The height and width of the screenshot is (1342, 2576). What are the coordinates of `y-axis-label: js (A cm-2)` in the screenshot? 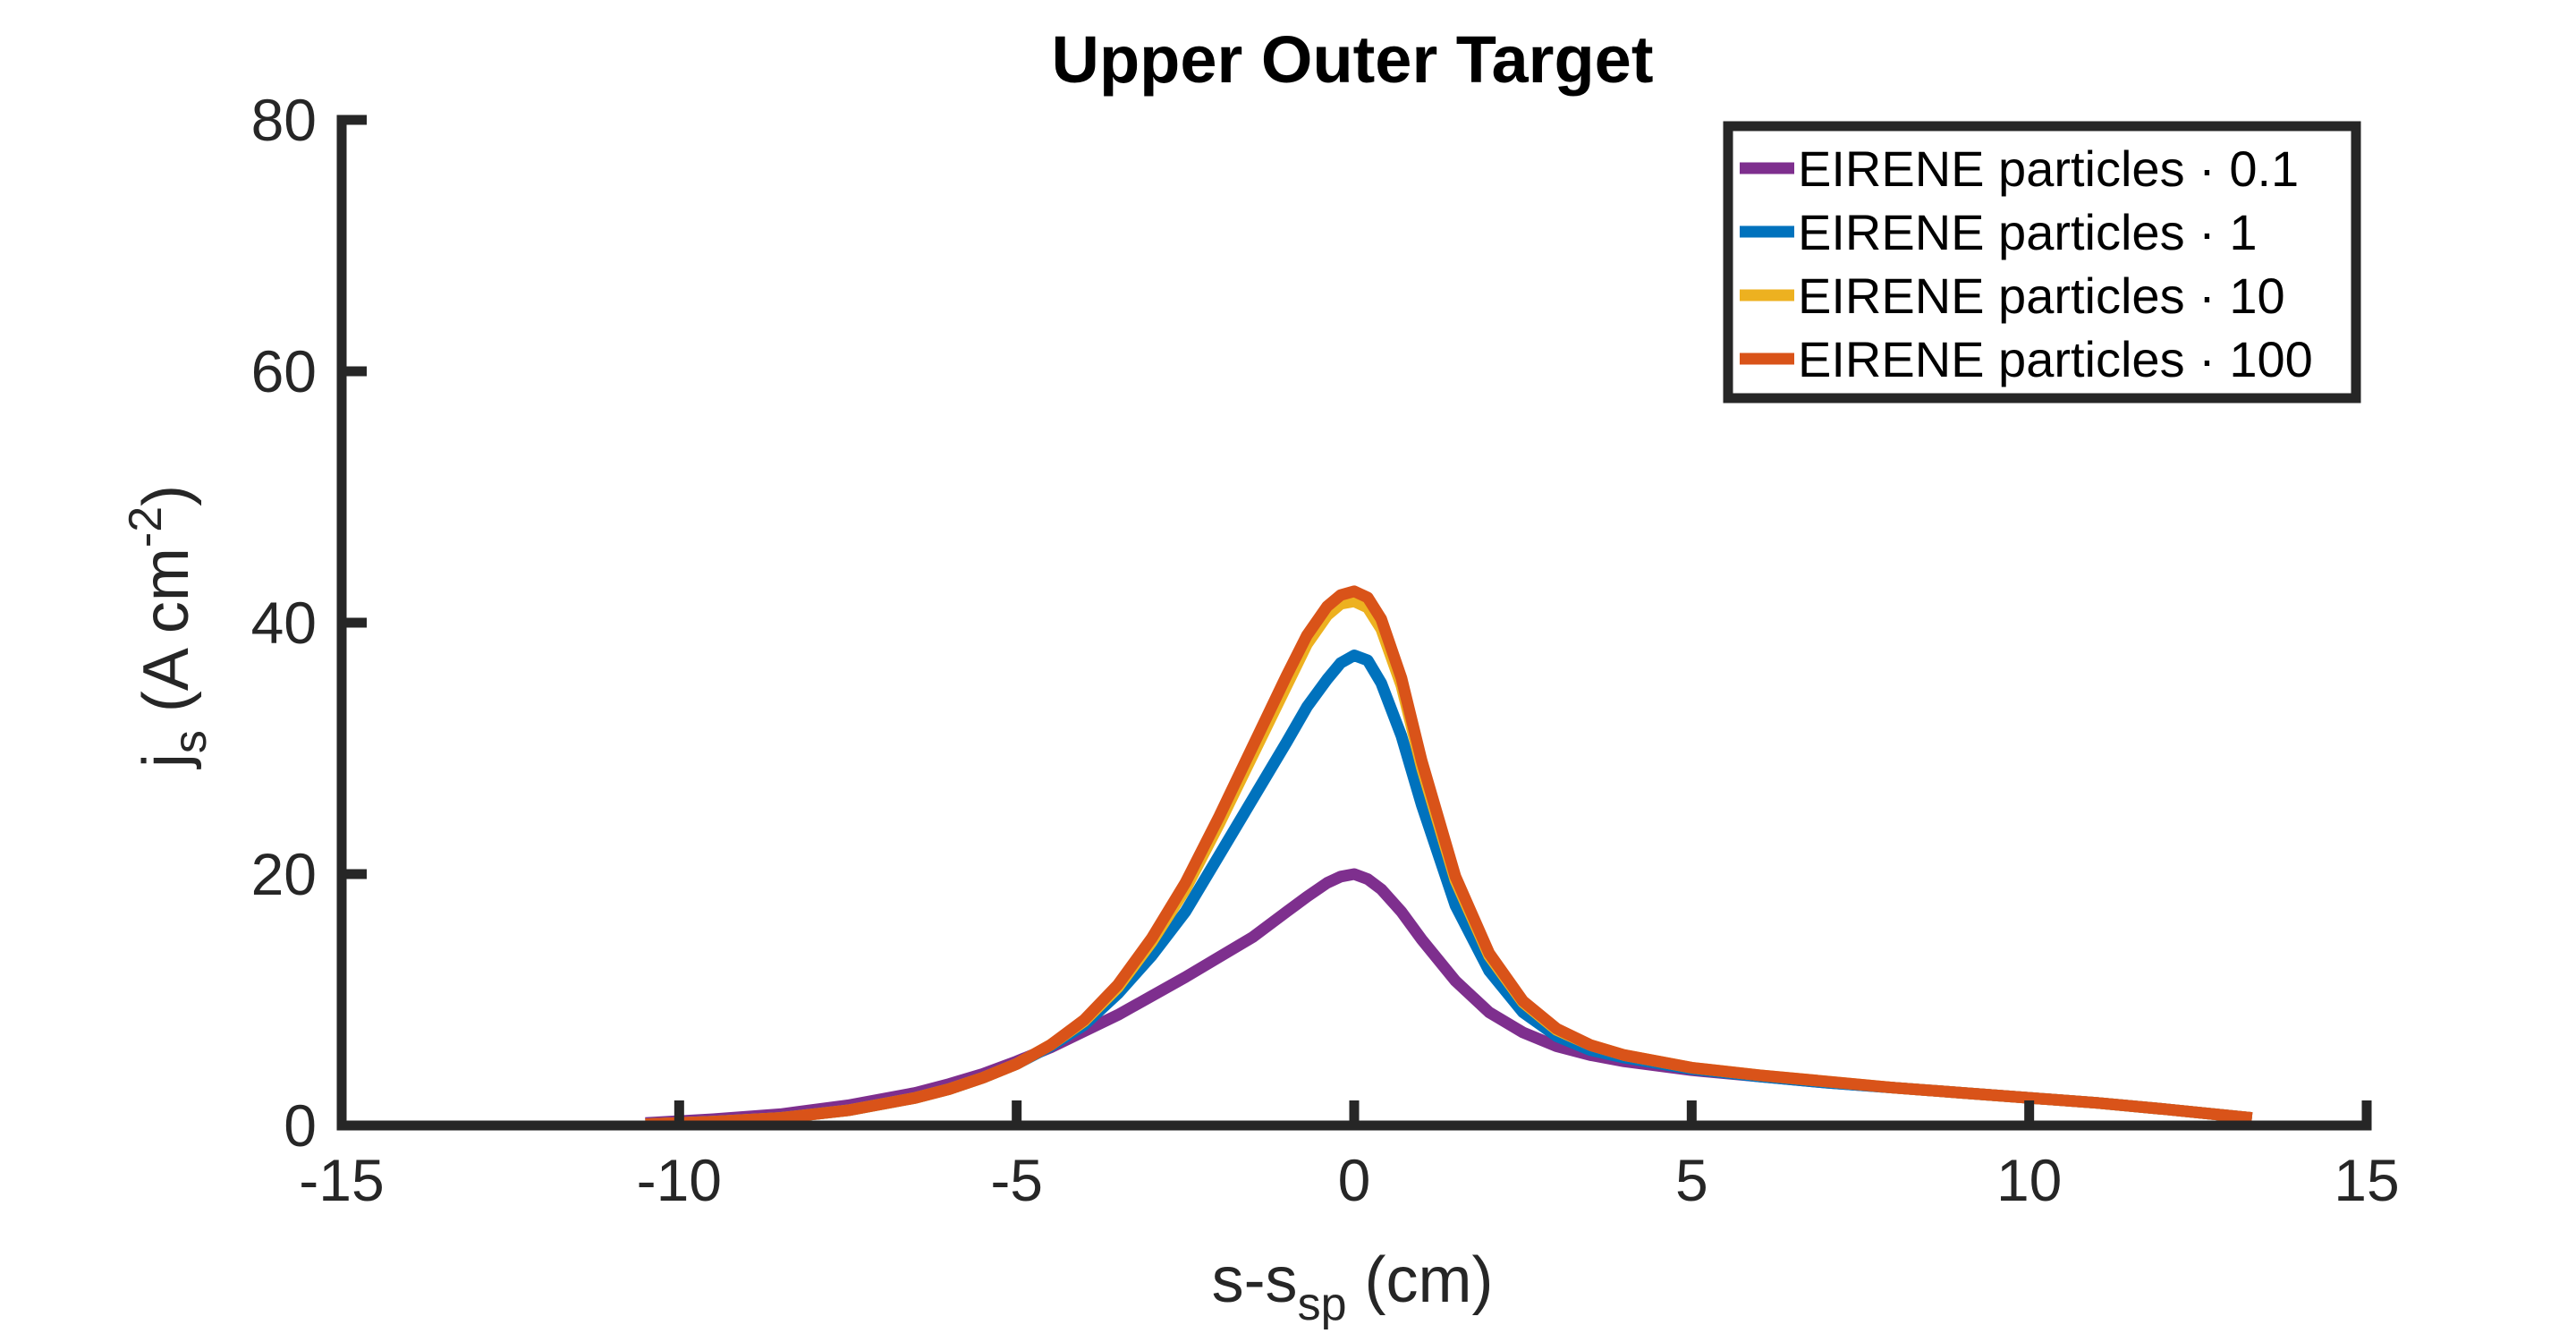 It's located at (168, 627).